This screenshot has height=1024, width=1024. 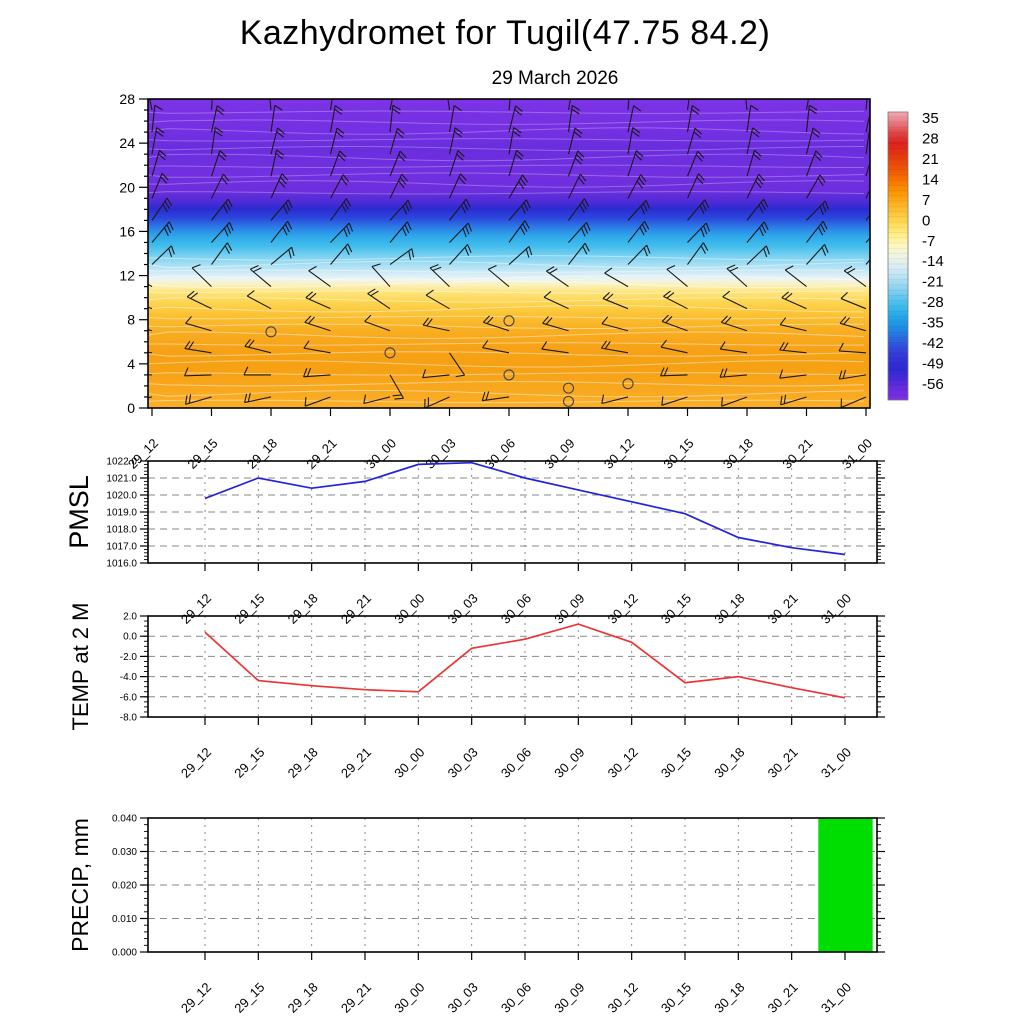 I want to click on colorbar-tick-label: 0, so click(x=926, y=220).